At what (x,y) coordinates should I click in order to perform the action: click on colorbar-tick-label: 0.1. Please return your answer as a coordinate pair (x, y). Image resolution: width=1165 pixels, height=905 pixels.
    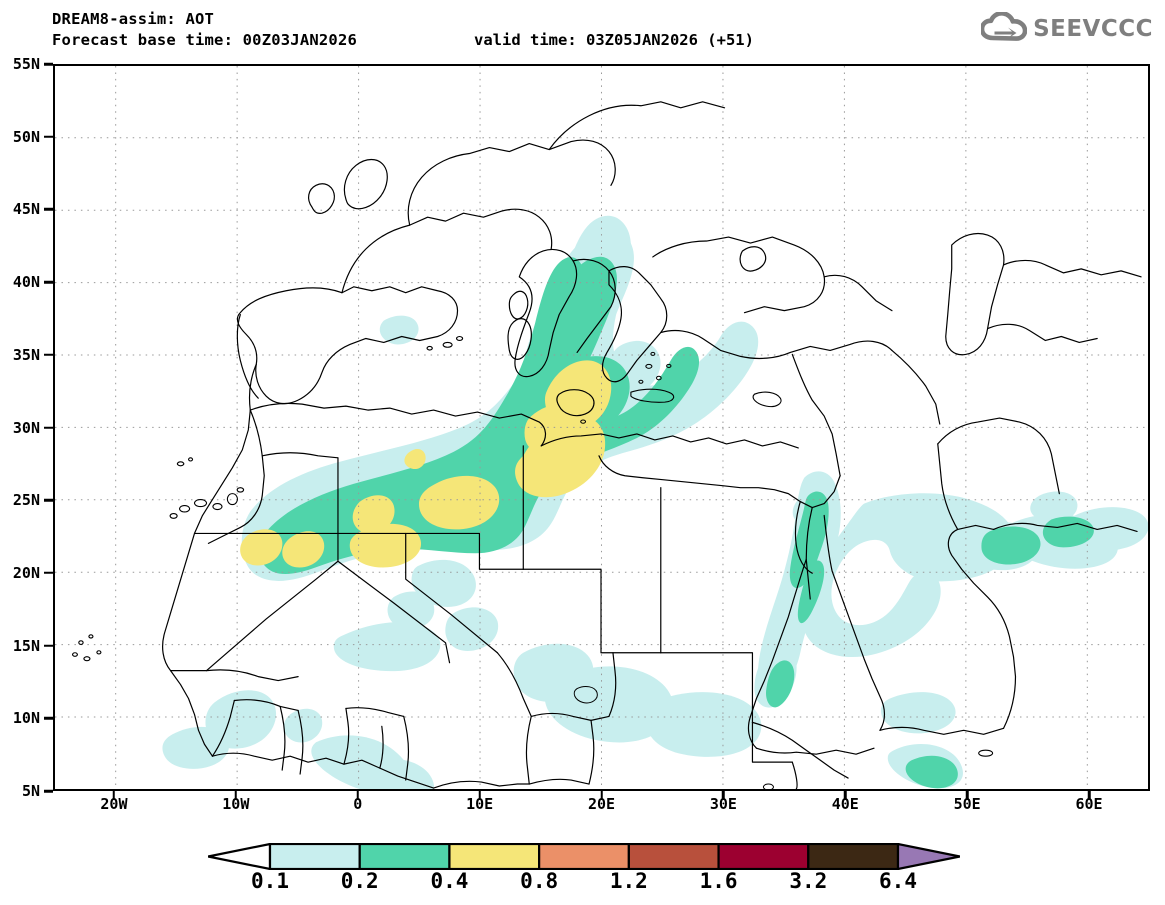
    Looking at the image, I should click on (270, 881).